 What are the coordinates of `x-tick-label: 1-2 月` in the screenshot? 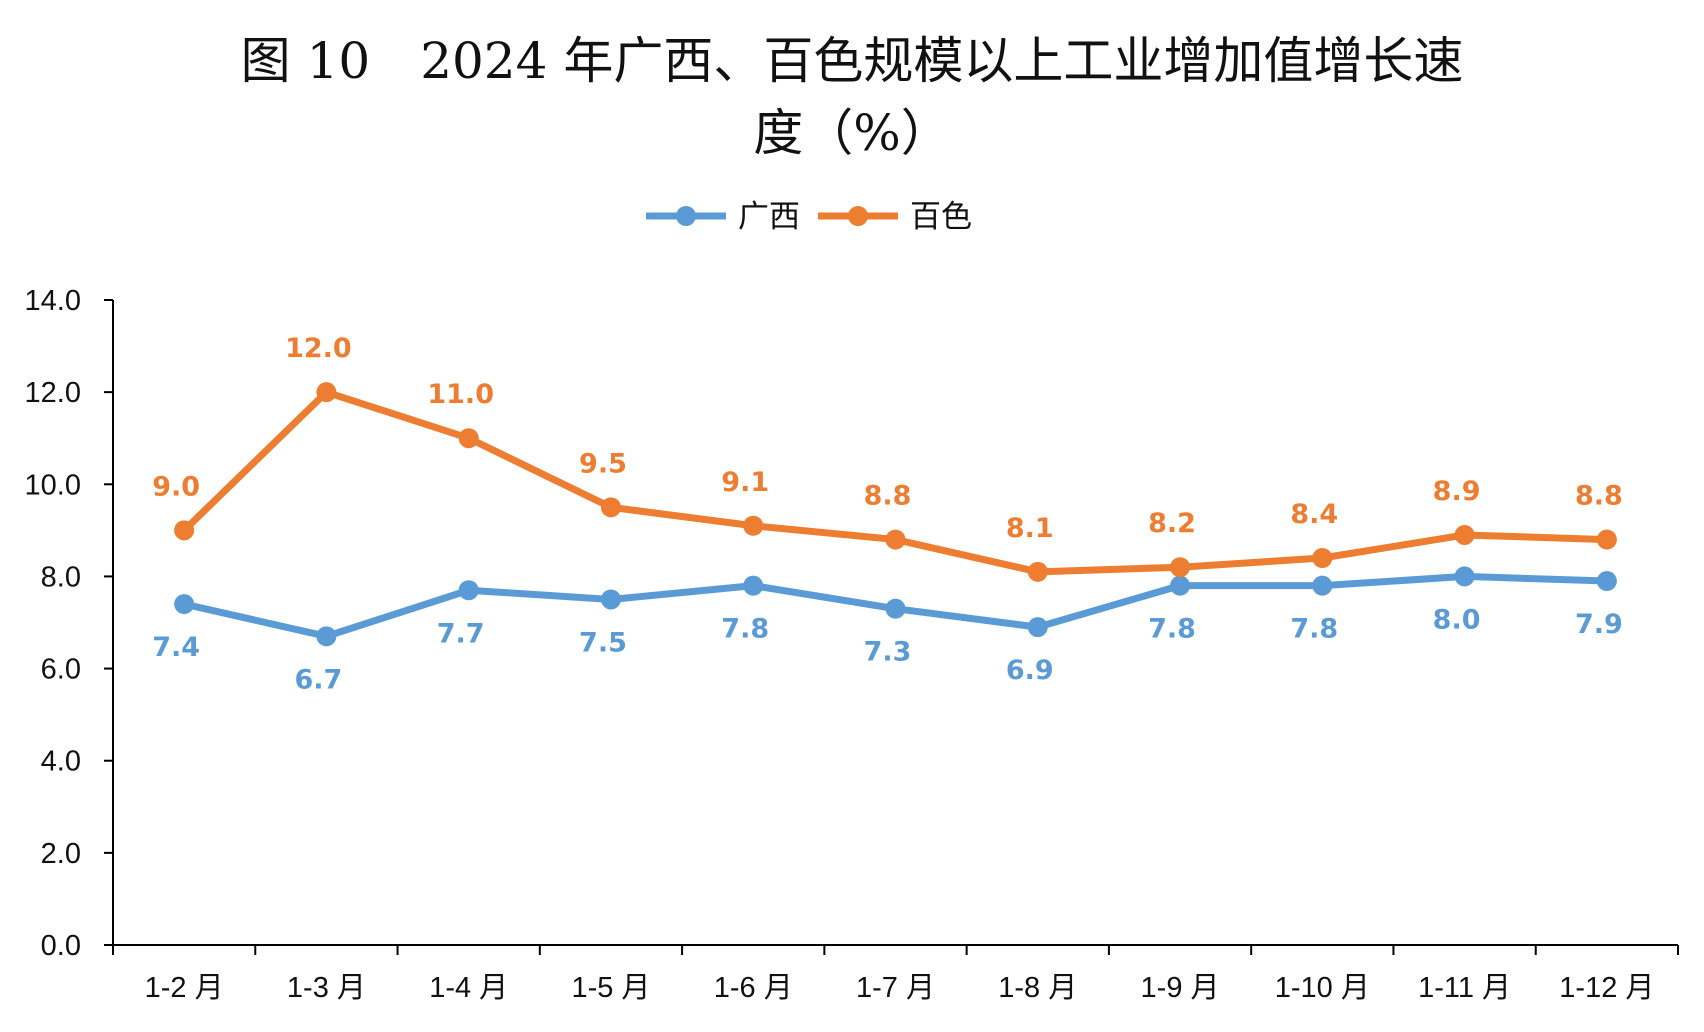 It's located at (184, 988).